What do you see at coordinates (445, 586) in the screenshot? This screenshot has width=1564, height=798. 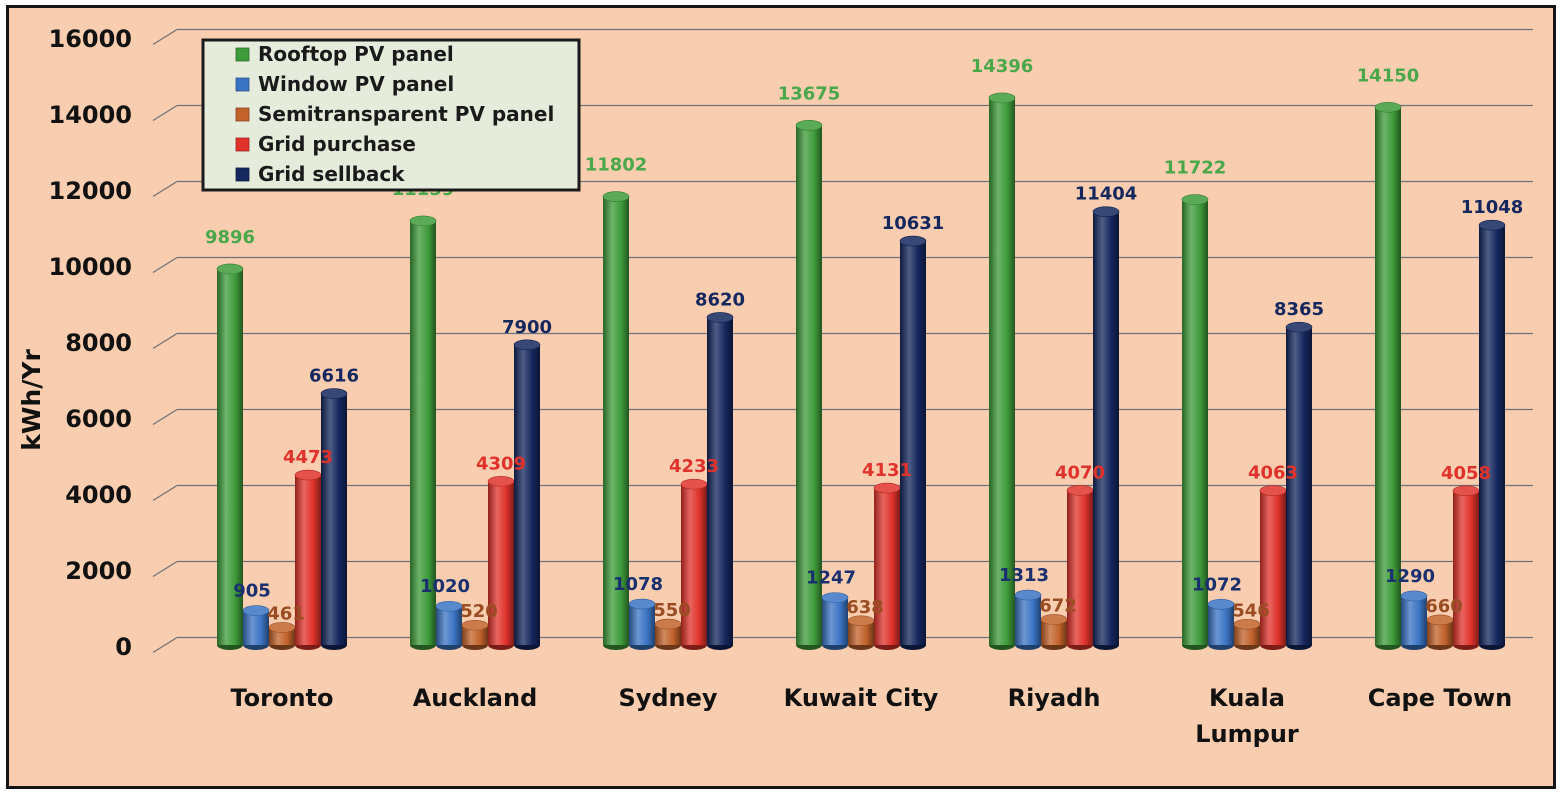 I see `data-label: 1020` at bounding box center [445, 586].